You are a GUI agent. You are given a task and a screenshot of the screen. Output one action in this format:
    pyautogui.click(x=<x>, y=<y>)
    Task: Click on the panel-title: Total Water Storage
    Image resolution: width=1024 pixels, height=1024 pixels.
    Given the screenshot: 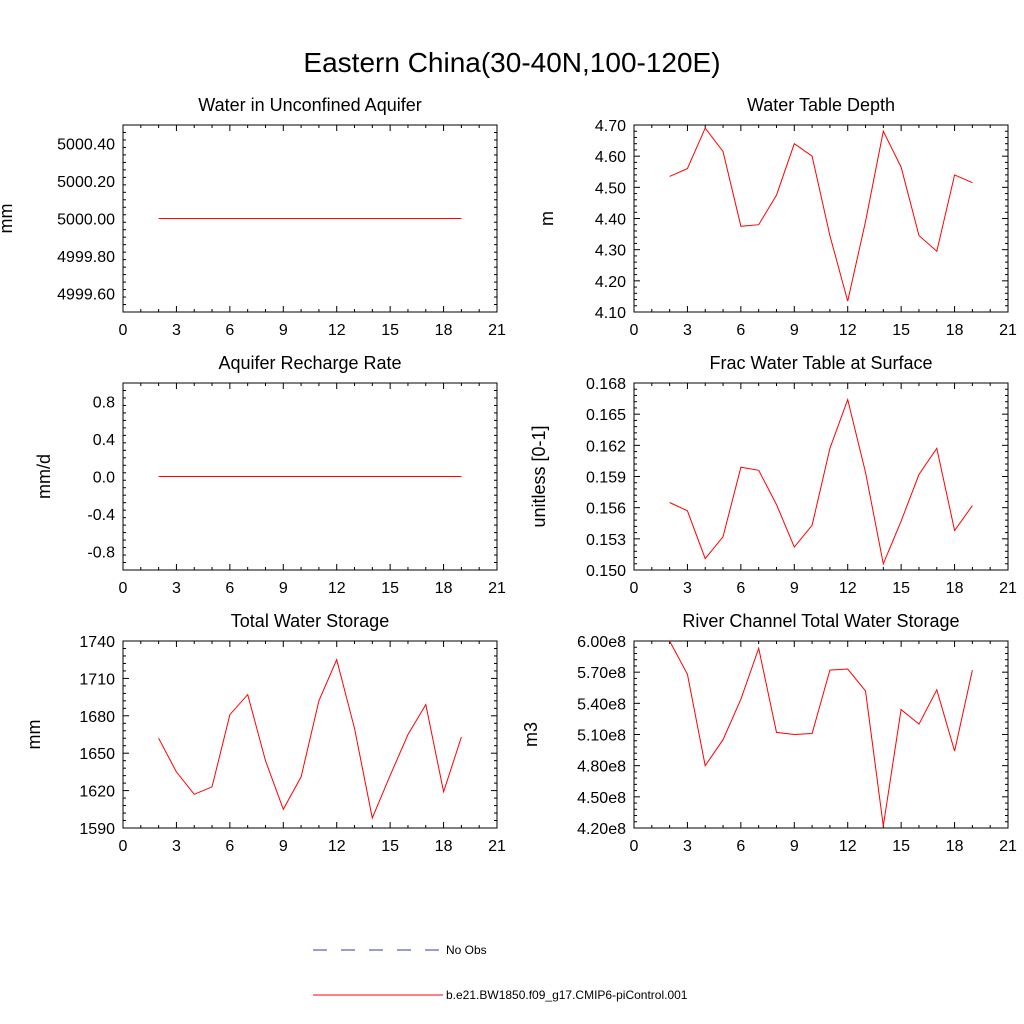 What is the action you would take?
    pyautogui.click(x=310, y=621)
    